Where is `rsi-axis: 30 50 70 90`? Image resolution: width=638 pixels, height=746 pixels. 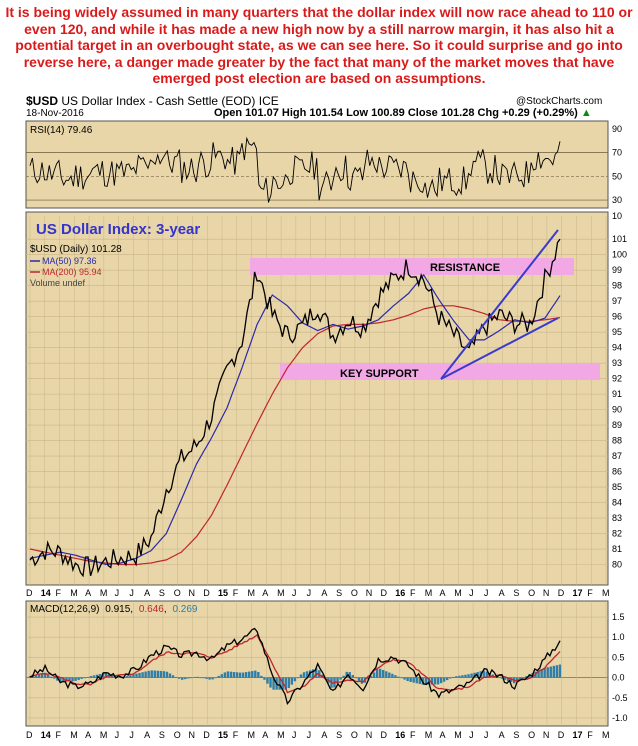 rsi-axis: 30 50 70 90 is located at coordinates (617, 164).